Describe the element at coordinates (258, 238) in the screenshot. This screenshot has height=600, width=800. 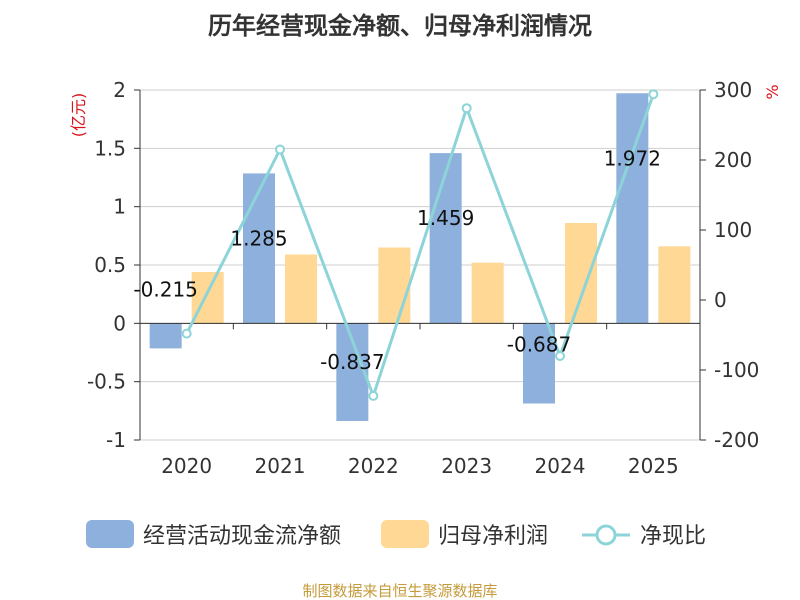
I see `data-label-cash-2021: 1.285` at that location.